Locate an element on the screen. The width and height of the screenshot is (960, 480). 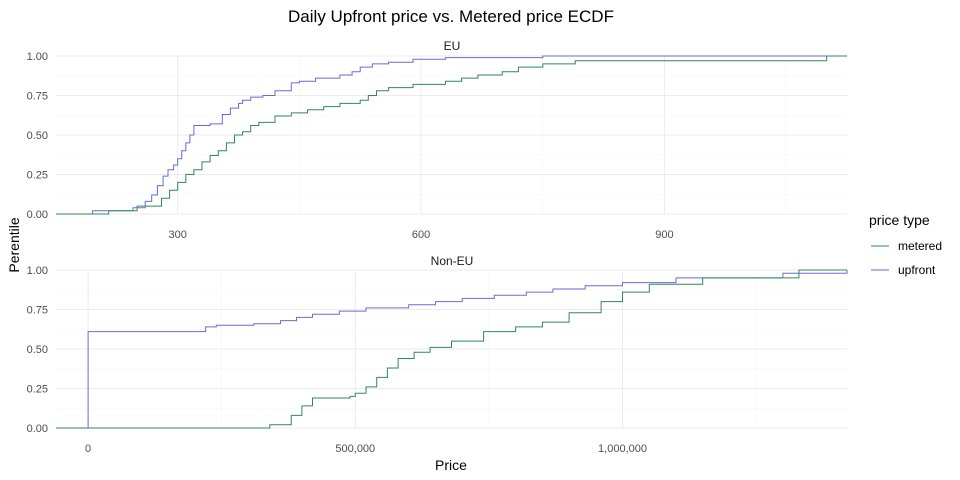
panel-eu-strip: EU is located at coordinates (452, 46).